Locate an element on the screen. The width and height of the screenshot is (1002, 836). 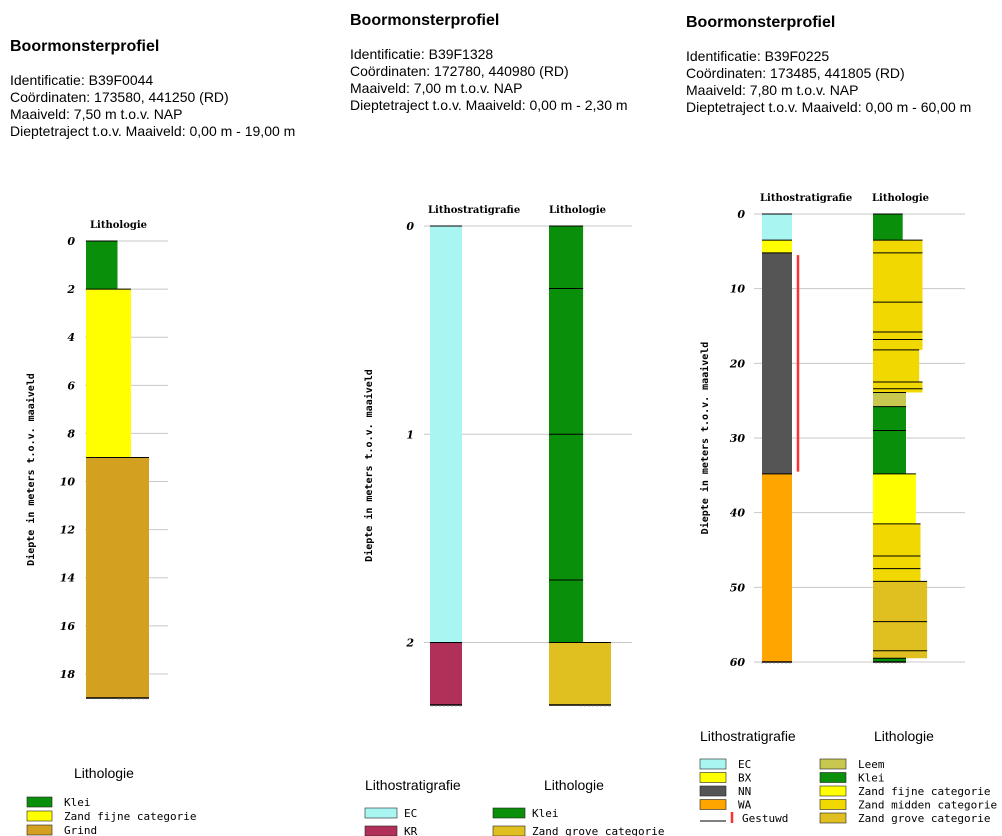
y-tick-label: 30 is located at coordinates (738, 438).